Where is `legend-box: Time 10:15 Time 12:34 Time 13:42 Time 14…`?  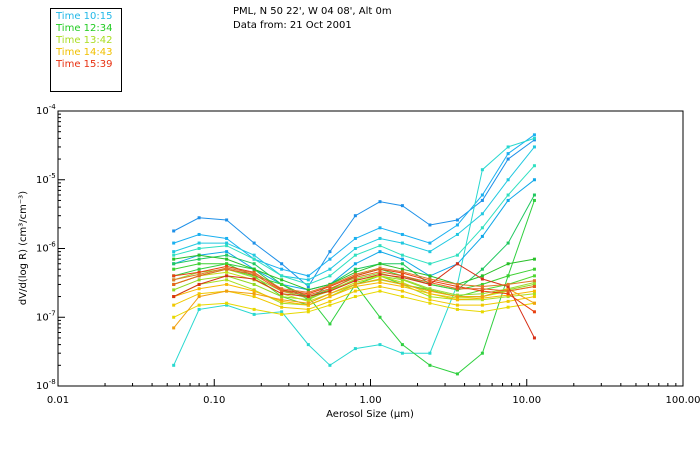
legend-box: Time 10:15 Time 12:34 Time 13:42 Time 14… is located at coordinates (86, 50).